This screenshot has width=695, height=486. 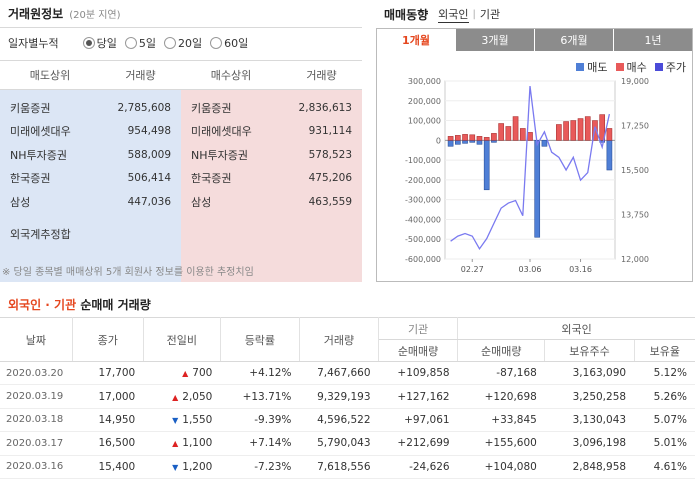 I want to click on tab-6m: 6개월, so click(x=573, y=40).